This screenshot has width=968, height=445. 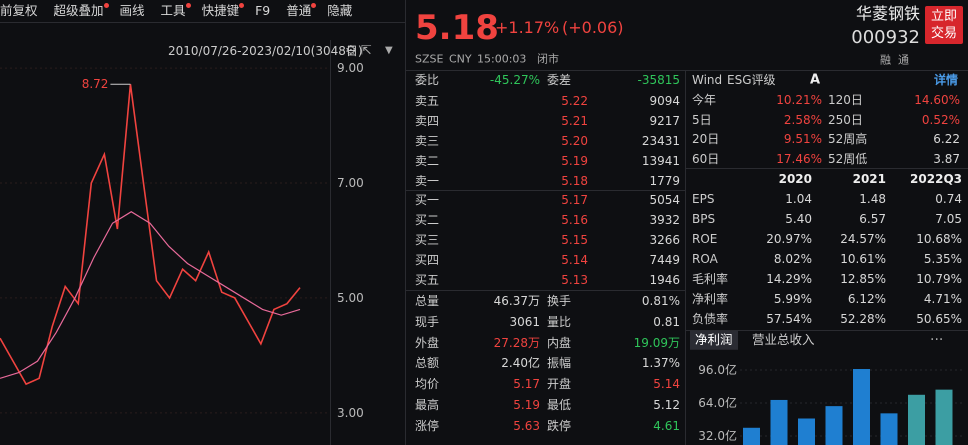 What do you see at coordinates (827, 168) in the screenshot?
I see `perf-divider` at bounding box center [827, 168].